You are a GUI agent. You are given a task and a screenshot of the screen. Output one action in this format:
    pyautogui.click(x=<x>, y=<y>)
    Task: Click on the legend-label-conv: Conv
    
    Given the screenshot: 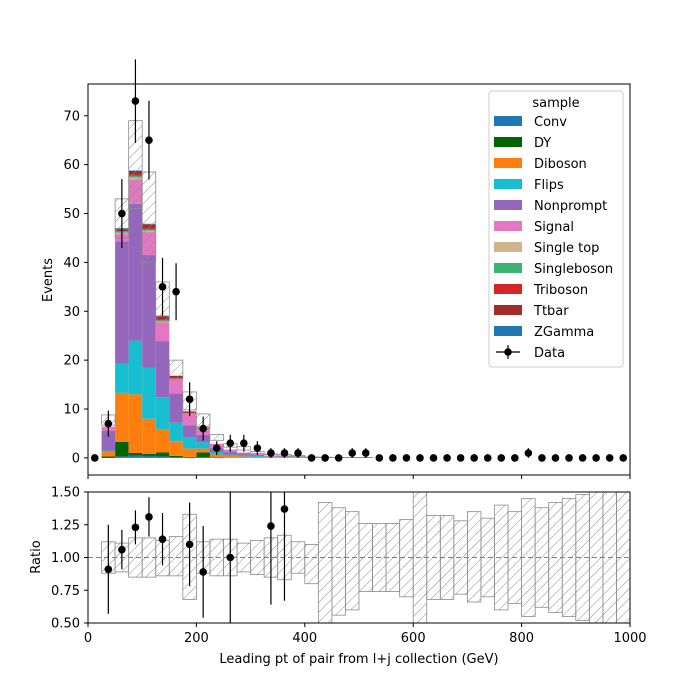 What is the action you would take?
    pyautogui.click(x=550, y=122)
    